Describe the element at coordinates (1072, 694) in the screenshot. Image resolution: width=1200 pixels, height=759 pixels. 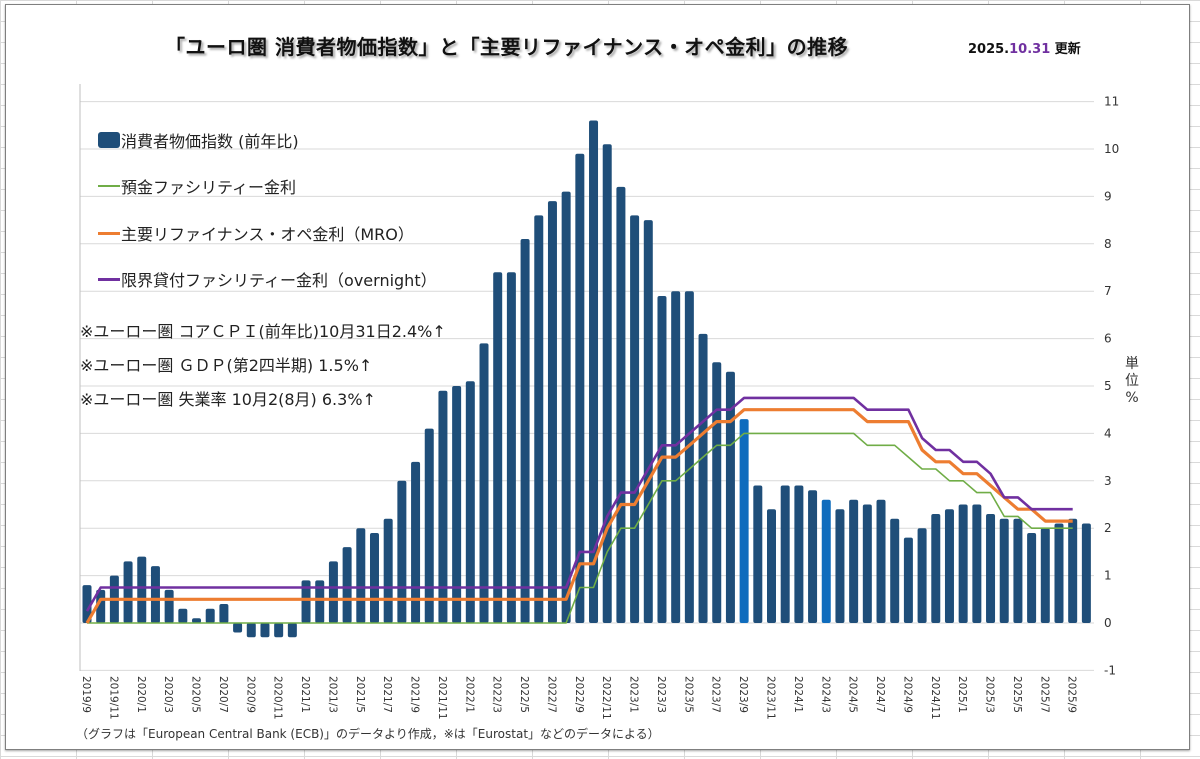
I see `x-tick-label: 2025/9` at that location.